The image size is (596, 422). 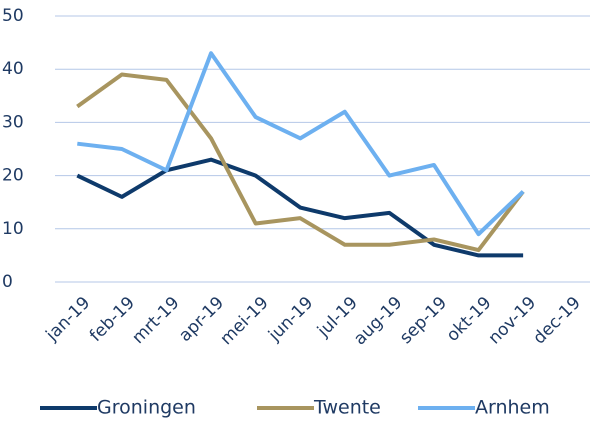 What do you see at coordinates (13, 16) in the screenshot?
I see `y-tick-label: 50` at bounding box center [13, 16].